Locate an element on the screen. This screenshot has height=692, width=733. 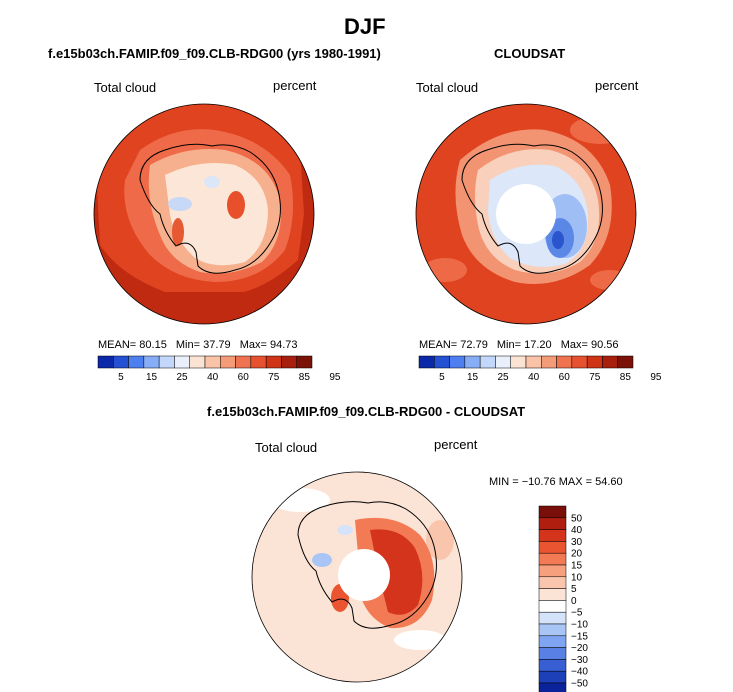
diff-colorbar-tick-label: 20 is located at coordinates (577, 554).